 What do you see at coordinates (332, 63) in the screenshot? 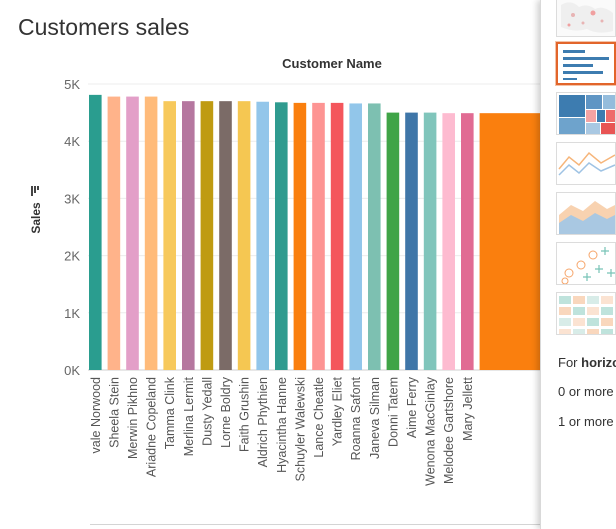
I see `chart-title: Customer Name` at bounding box center [332, 63].